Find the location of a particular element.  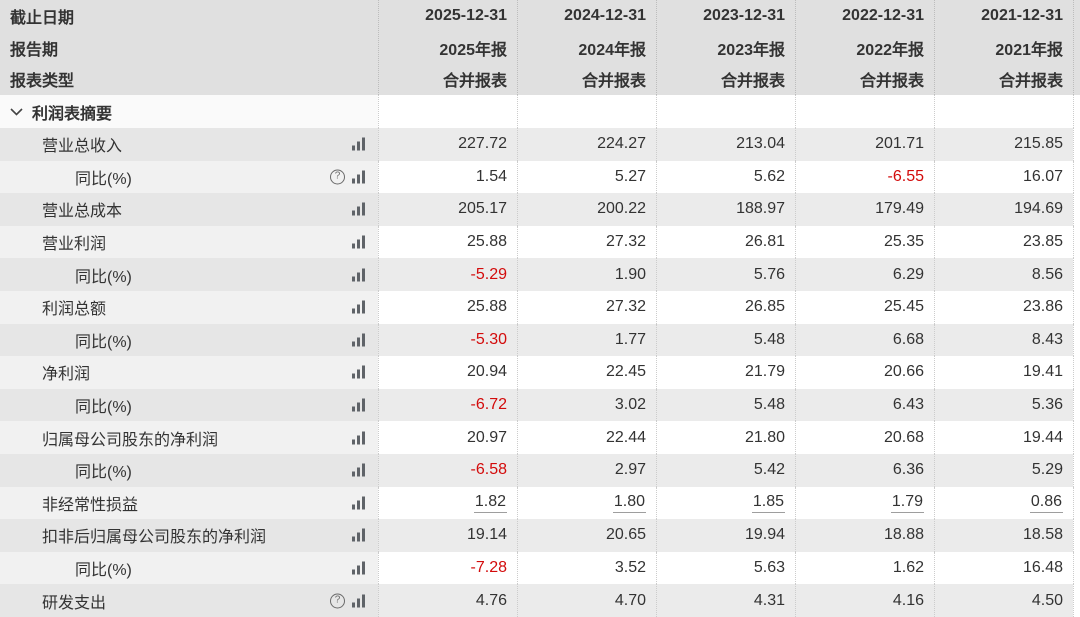

row-label: 研发支出 is located at coordinates (74, 603).